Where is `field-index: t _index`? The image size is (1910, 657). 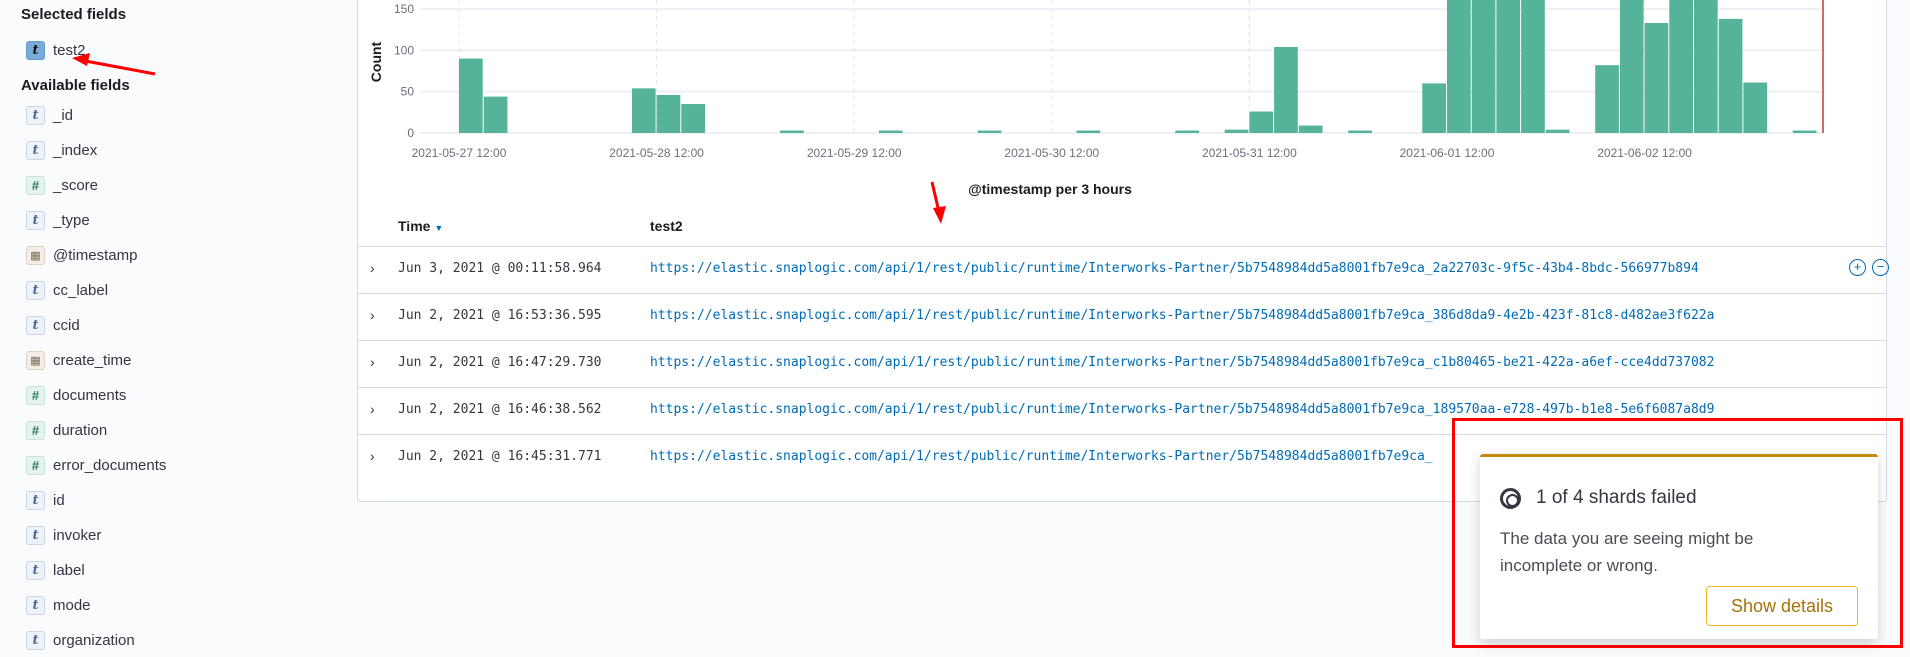
field-index: t _index is located at coordinates (61, 150).